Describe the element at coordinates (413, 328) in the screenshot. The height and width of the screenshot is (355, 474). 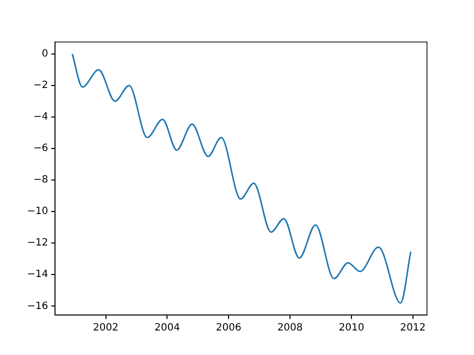
I see `x-tick-label: 2012` at that location.